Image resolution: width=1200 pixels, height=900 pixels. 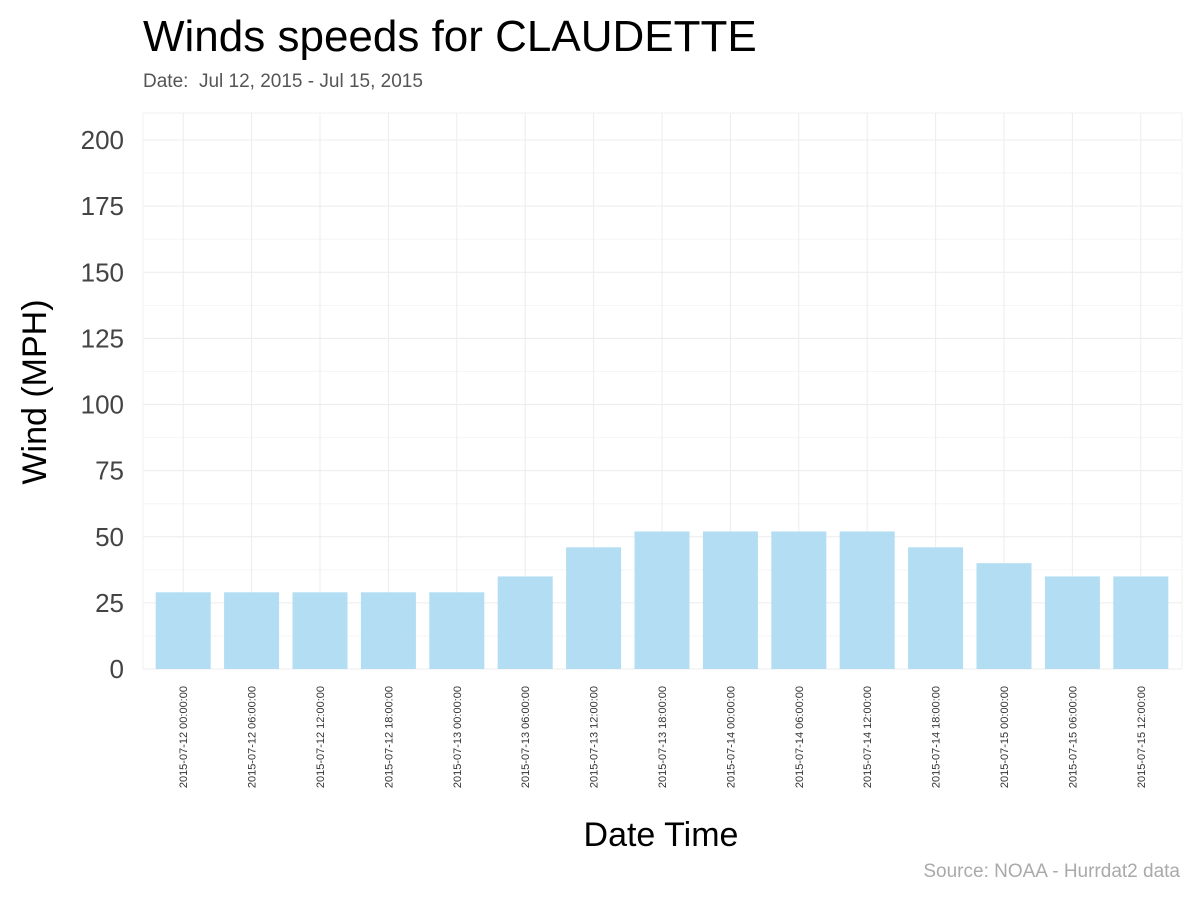 I want to click on x-axis-label: Date Time, so click(x=661, y=835).